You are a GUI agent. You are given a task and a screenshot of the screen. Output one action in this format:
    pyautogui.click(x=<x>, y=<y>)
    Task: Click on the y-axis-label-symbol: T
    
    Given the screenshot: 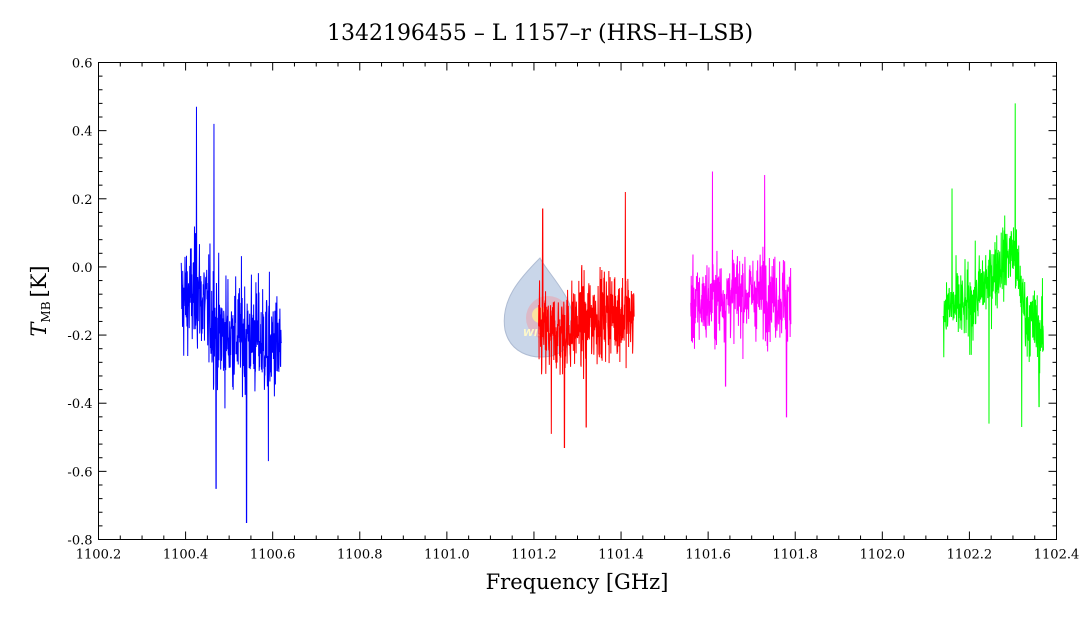 What is the action you would take?
    pyautogui.click(x=39, y=329)
    